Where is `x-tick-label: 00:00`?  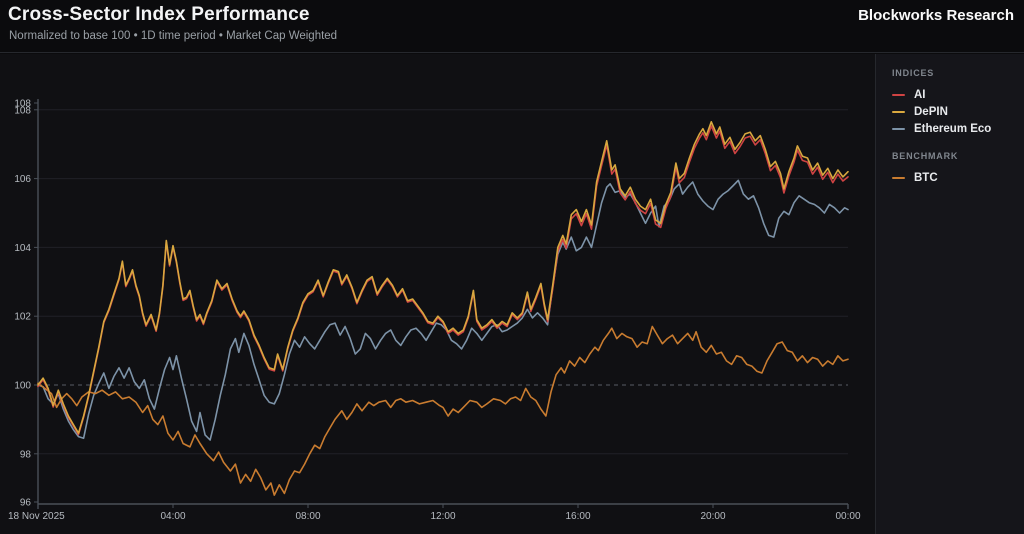
x-tick-label: 00:00 is located at coordinates (847, 516).